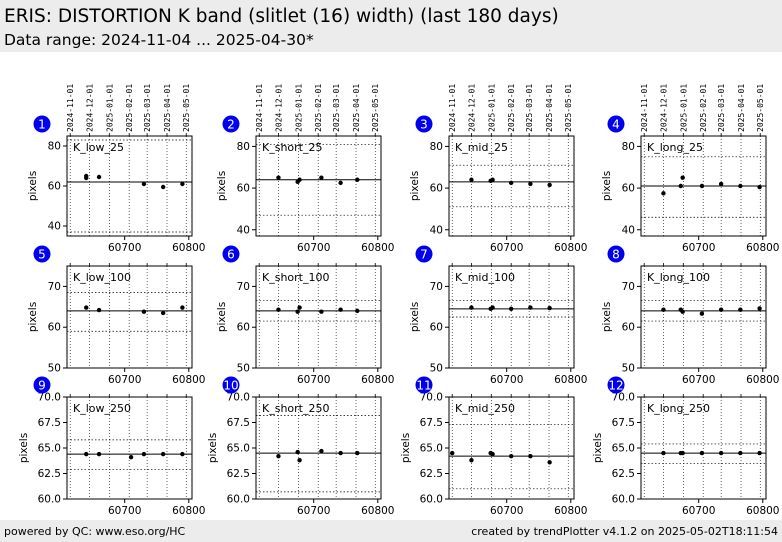 Image resolution: width=782 pixels, height=542 pixels. What do you see at coordinates (628, 287) in the screenshot?
I see `y-tick-label: 70` at bounding box center [628, 287].